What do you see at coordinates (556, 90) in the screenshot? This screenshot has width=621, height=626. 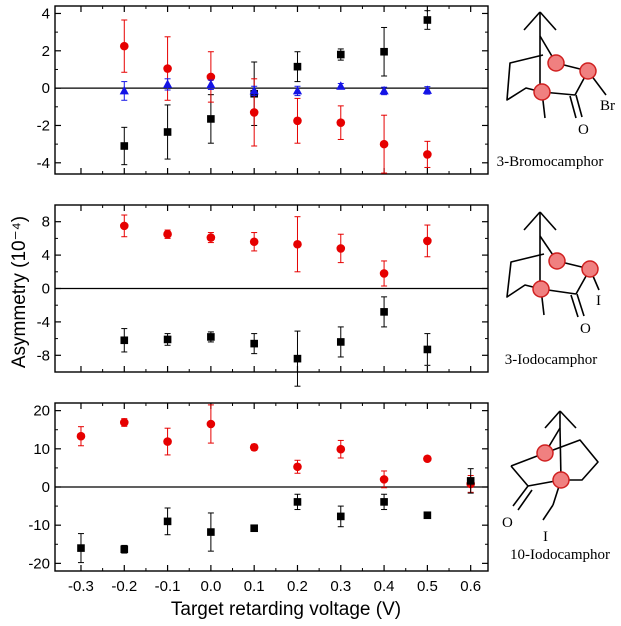 I see `molecule-3-bromocamphor: Br O 3-Bromocamphor` at bounding box center [556, 90].